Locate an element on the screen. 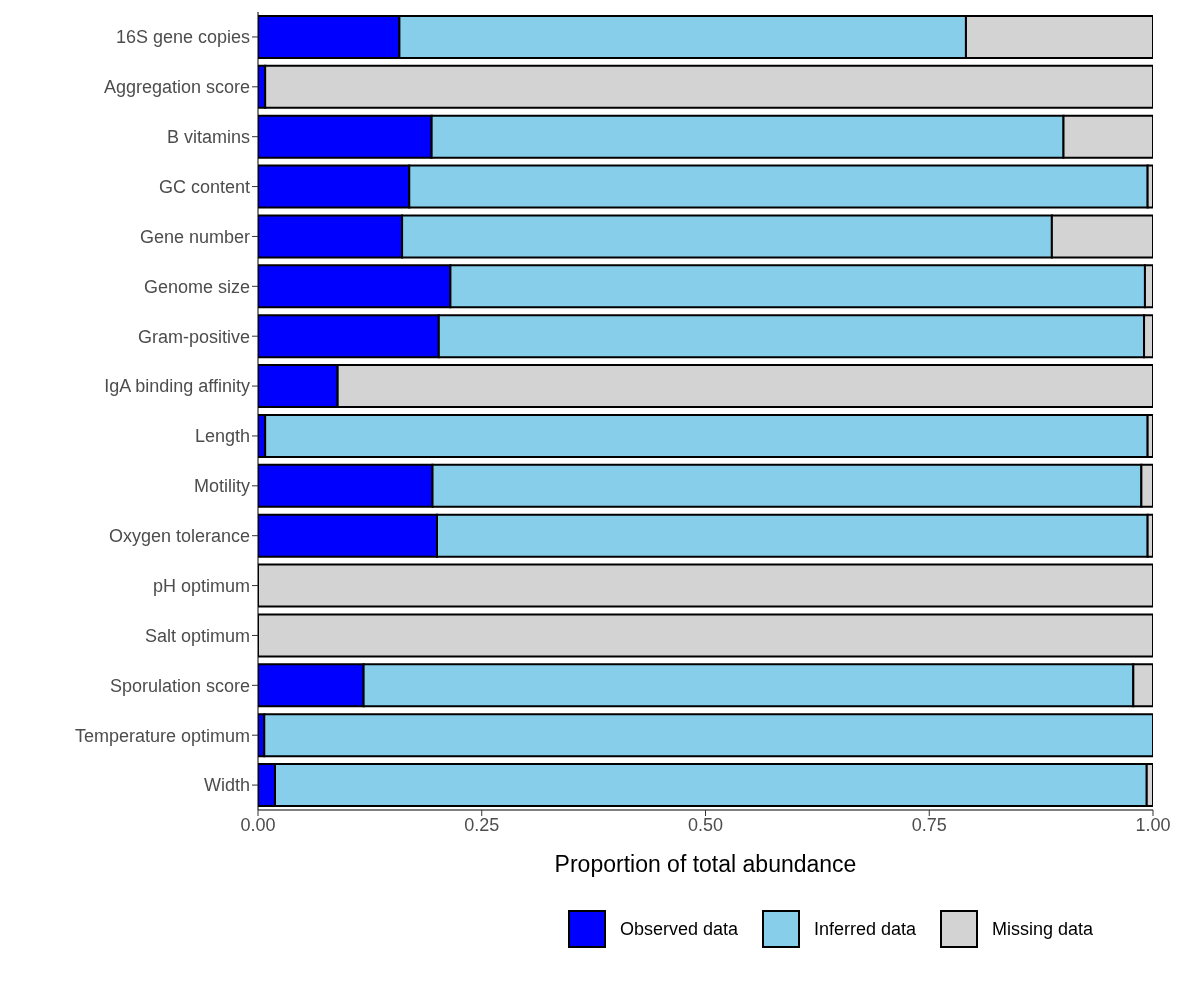  y-tick-label: Gram-positive is located at coordinates (193, 336).